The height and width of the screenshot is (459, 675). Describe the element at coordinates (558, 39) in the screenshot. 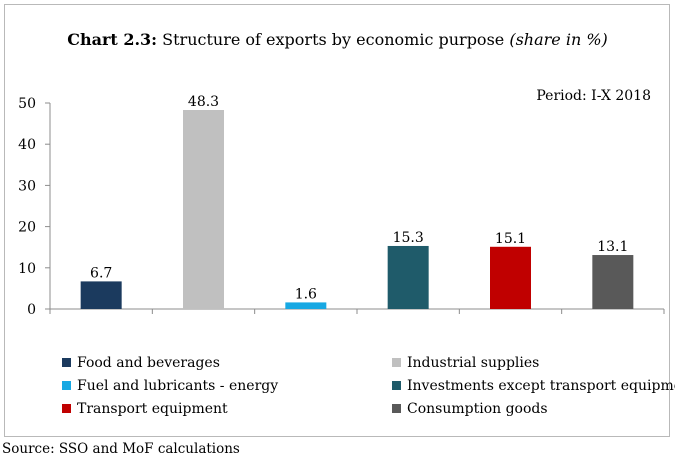

I see `chart-title-unit: (share in %)` at that location.